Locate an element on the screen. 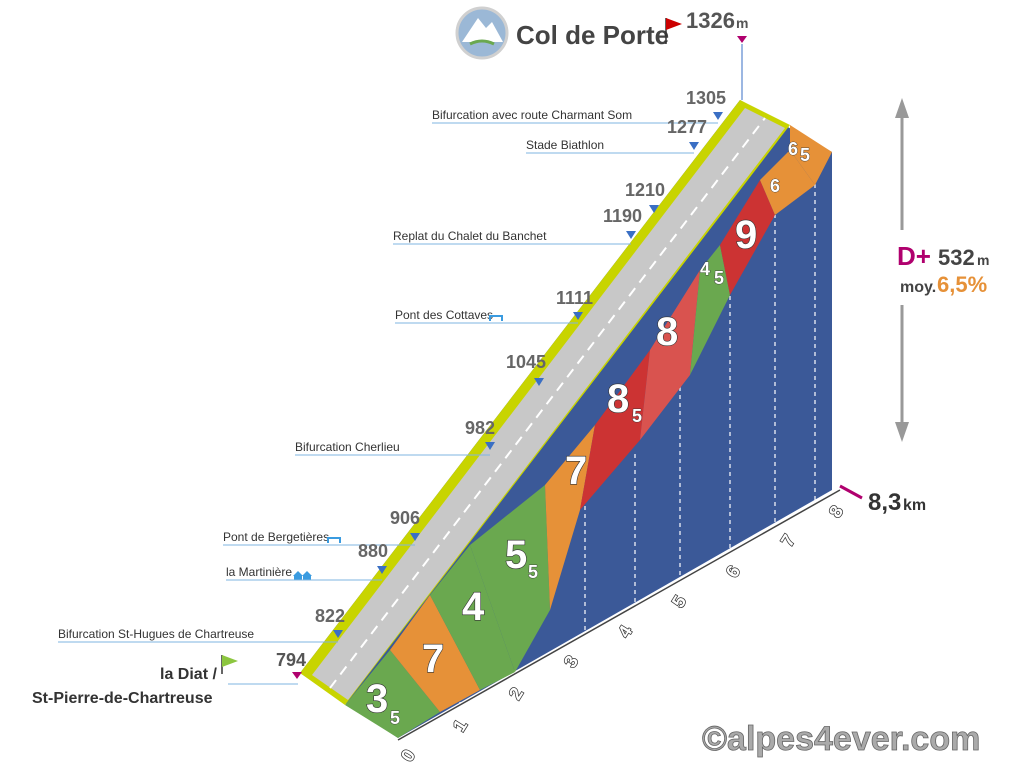 This screenshot has height=773, width=1024. waypoint-altitude: 1045 is located at coordinates (526, 362).